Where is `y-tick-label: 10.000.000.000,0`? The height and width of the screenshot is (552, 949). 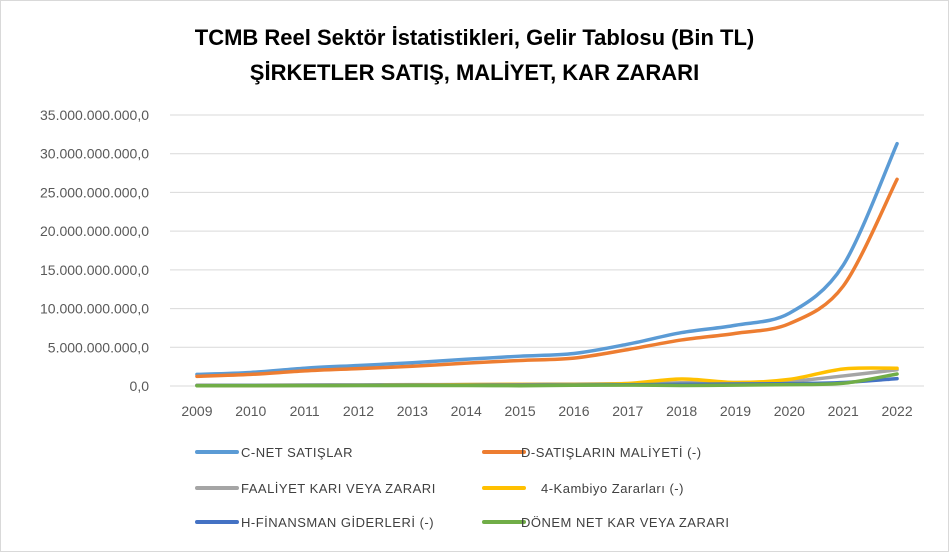 y-tick-label: 10.000.000.000,0 is located at coordinates (94, 309).